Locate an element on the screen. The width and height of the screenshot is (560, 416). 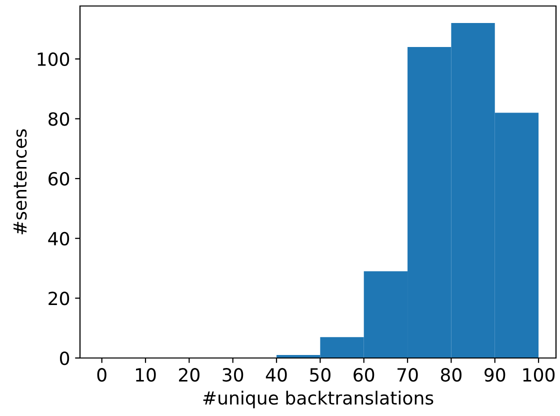
x-tick-label: 100 is located at coordinates (539, 375).